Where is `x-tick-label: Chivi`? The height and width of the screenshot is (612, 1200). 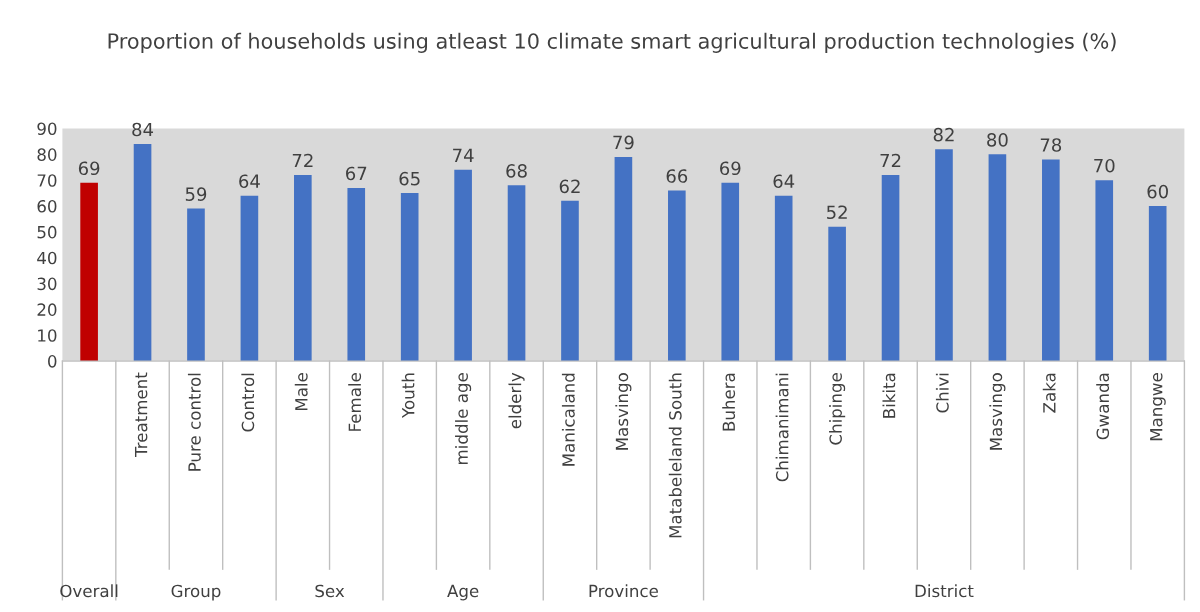 x-tick-label: Chivi is located at coordinates (942, 393).